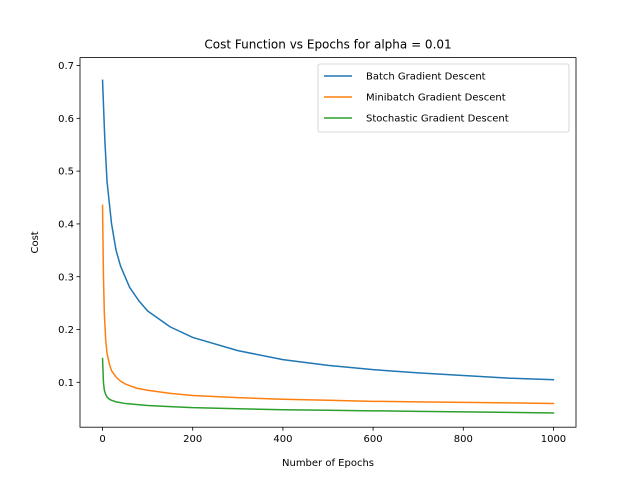 This screenshot has width=640, height=480. Describe the element at coordinates (66, 172) in the screenshot. I see `y-tick-label: 0.5` at that location.